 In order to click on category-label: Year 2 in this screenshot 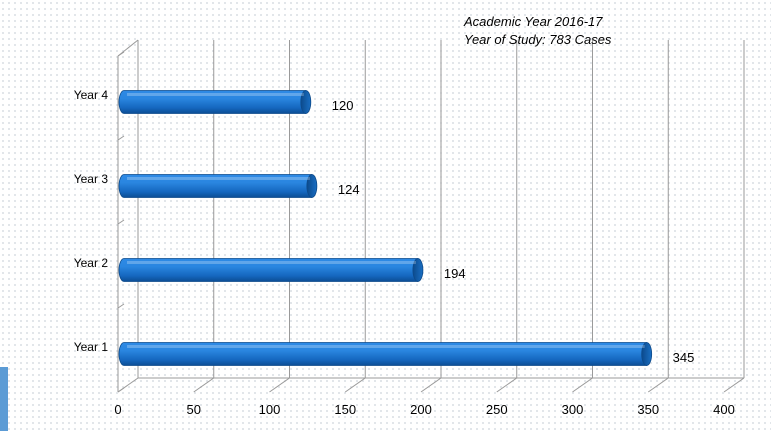, I will do `click(91, 263)`.